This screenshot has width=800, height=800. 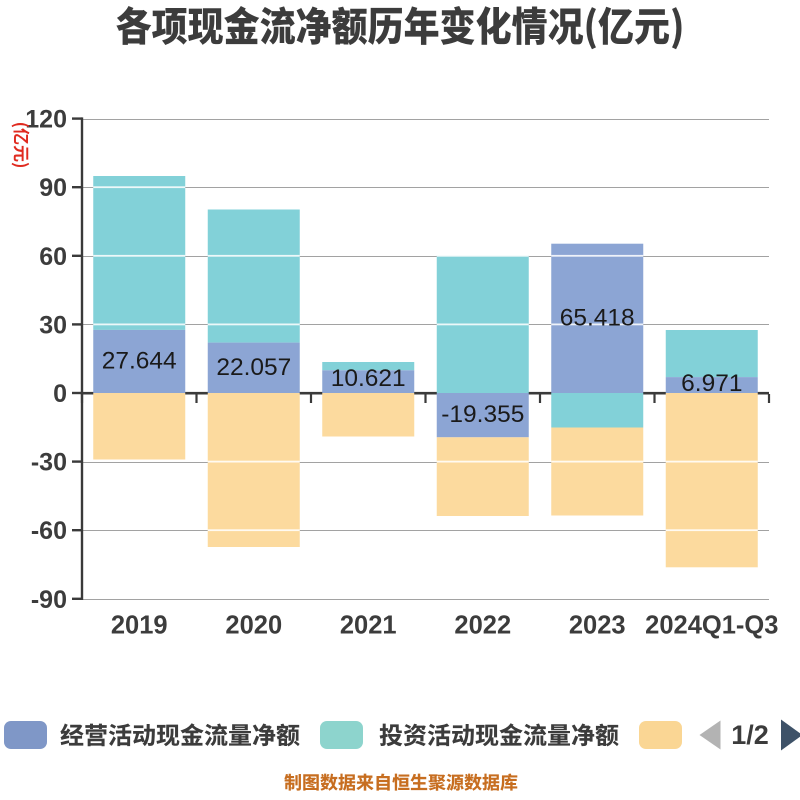 I want to click on svg-text: 30, so click(x=53, y=325).